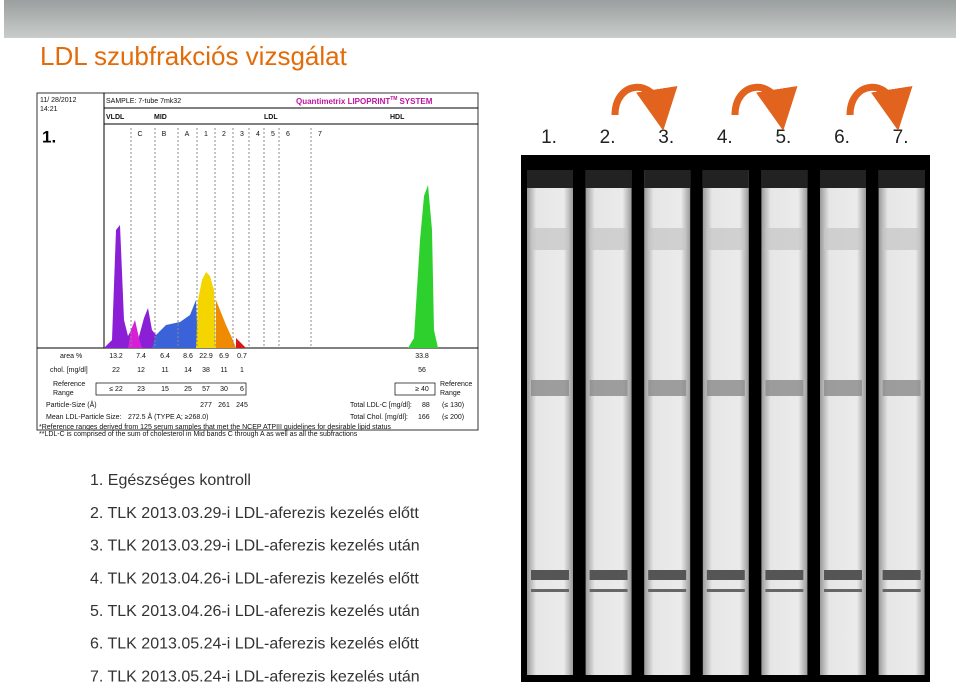  Describe the element at coordinates (241, 343) in the screenshot. I see `peak-ldl3` at that location.